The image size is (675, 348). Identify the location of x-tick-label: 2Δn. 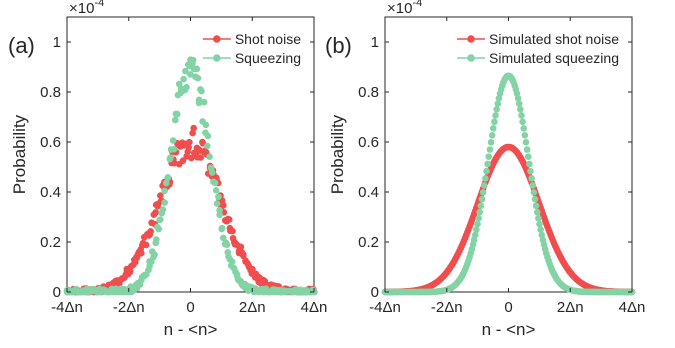
(252, 307).